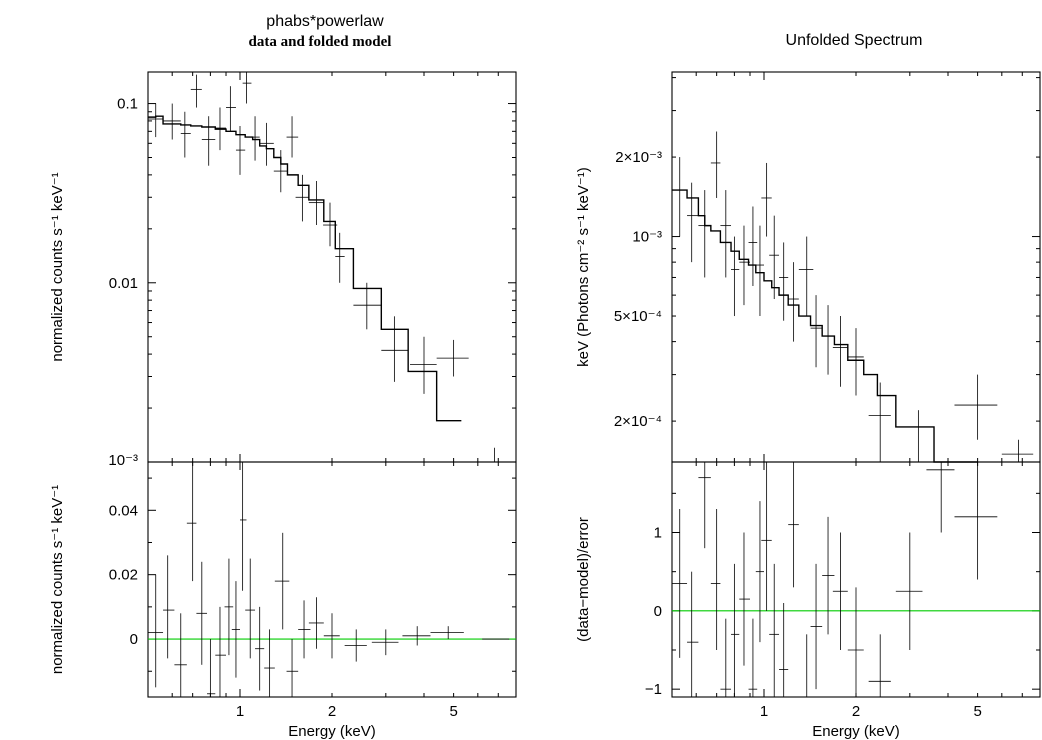 The height and width of the screenshot is (740, 1042). Describe the element at coordinates (647, 237) in the screenshot. I see `right-top-ytick-label: 10⁻³` at that location.